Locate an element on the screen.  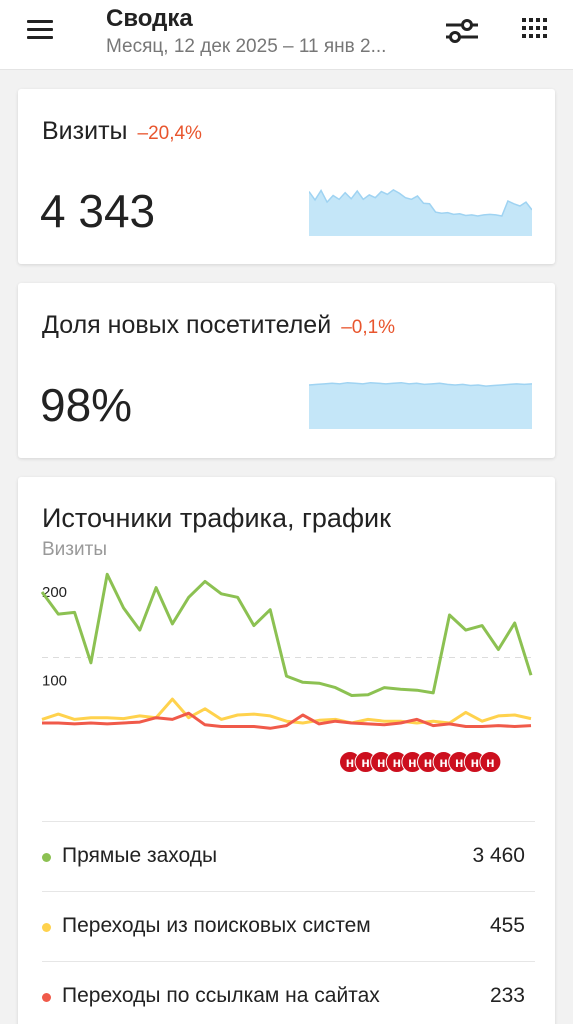
legend-row-search: Переходы из поисковых систем 455 is located at coordinates (288, 926).